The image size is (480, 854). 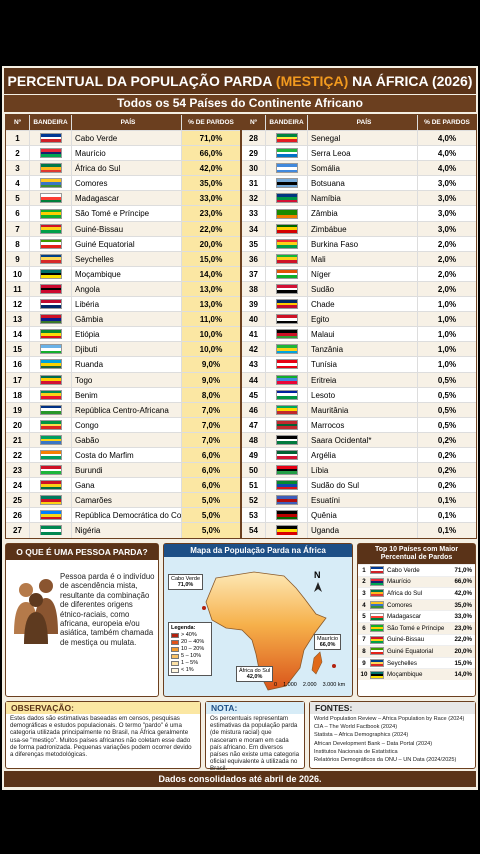 I want to click on top10-row: 3 África do Sul 42,0%, so click(x=416, y=593).